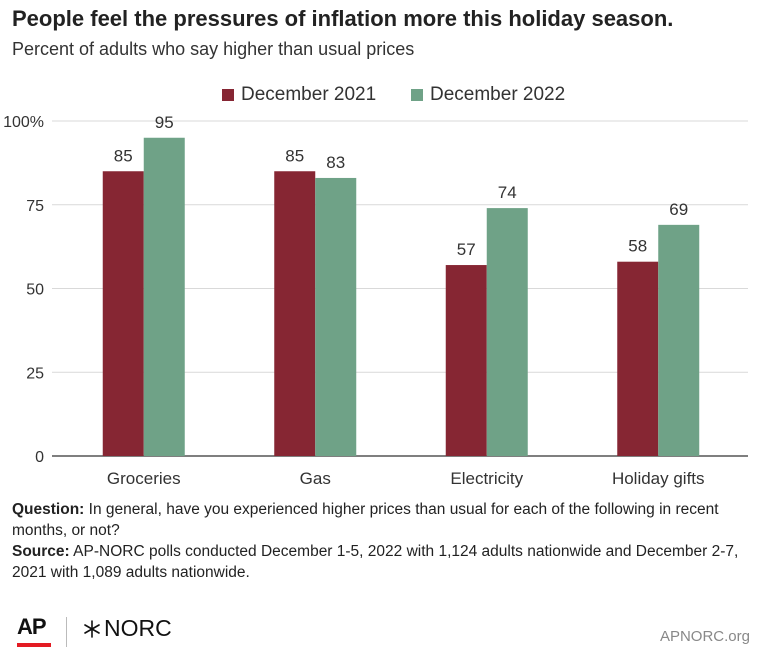 The height and width of the screenshot is (667, 768). I want to click on y-tick-label: 0, so click(39, 457).